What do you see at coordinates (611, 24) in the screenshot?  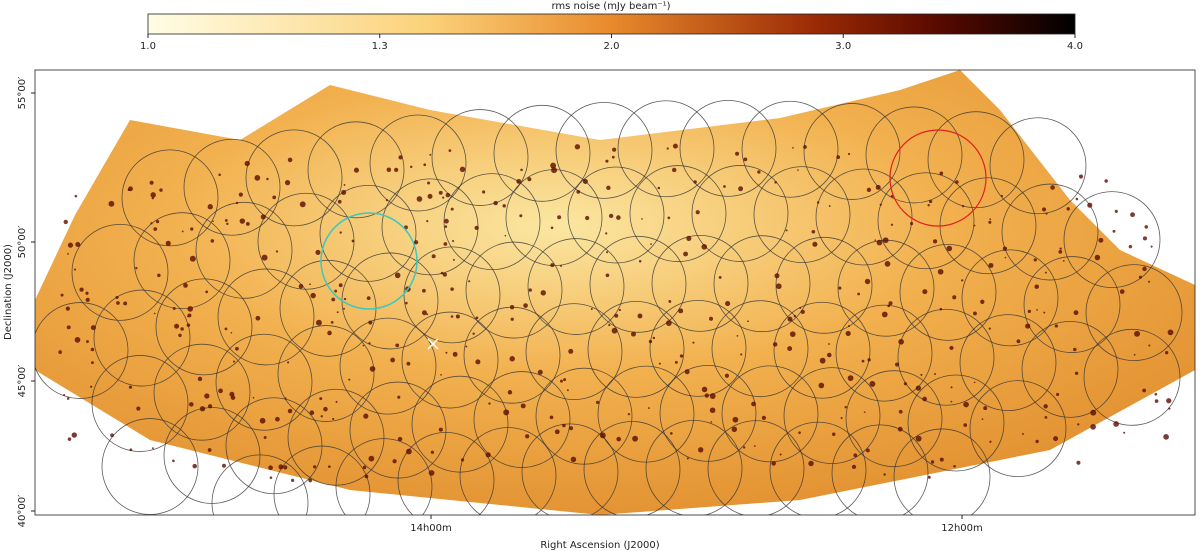 I see `colorbar` at bounding box center [611, 24].